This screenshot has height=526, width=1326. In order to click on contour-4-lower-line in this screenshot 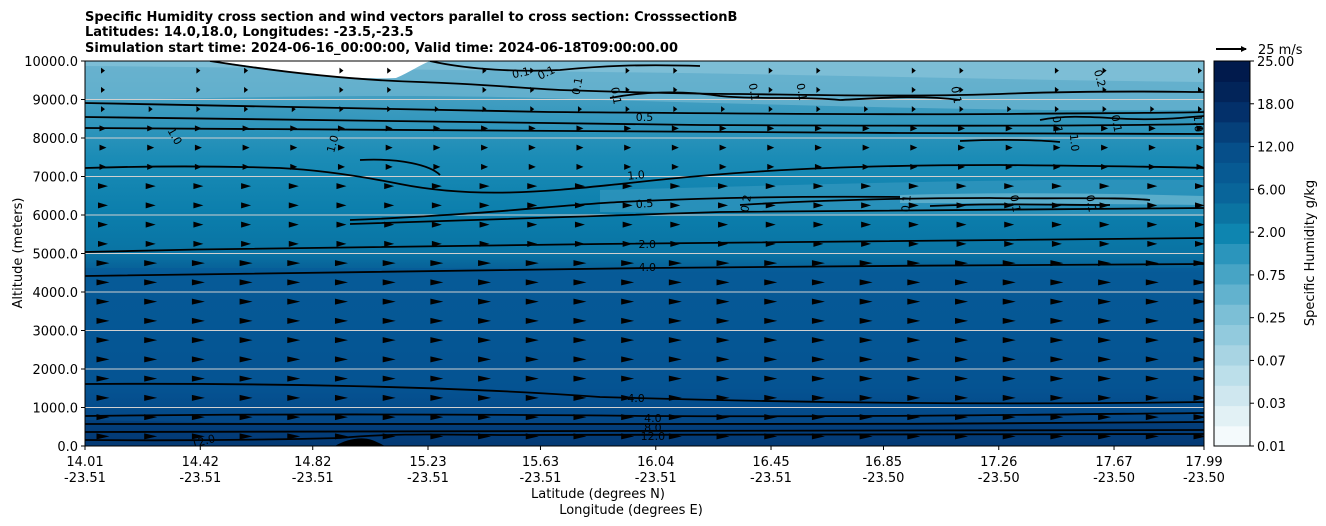, I will do `click(644, 423)`.